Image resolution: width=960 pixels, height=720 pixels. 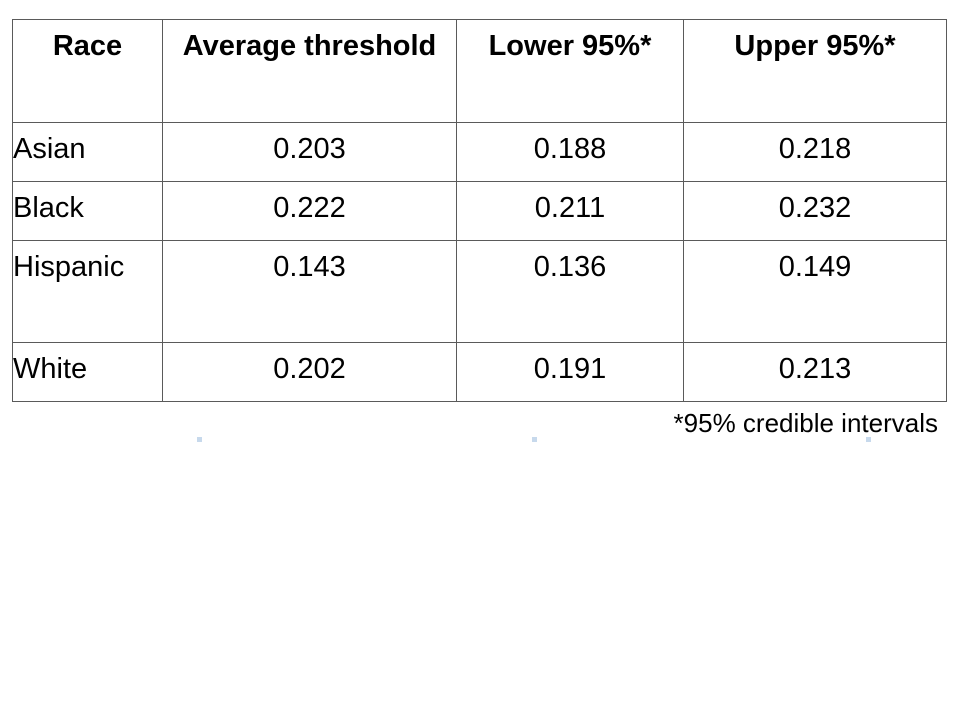 What do you see at coordinates (570, 152) in the screenshot?
I see `lower-95-cell: 0.188` at bounding box center [570, 152].